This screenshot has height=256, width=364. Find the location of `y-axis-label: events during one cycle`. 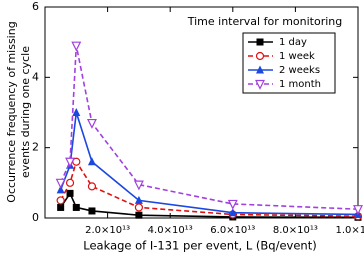

y-axis-label: events during one cycle is located at coordinates (25, 112).